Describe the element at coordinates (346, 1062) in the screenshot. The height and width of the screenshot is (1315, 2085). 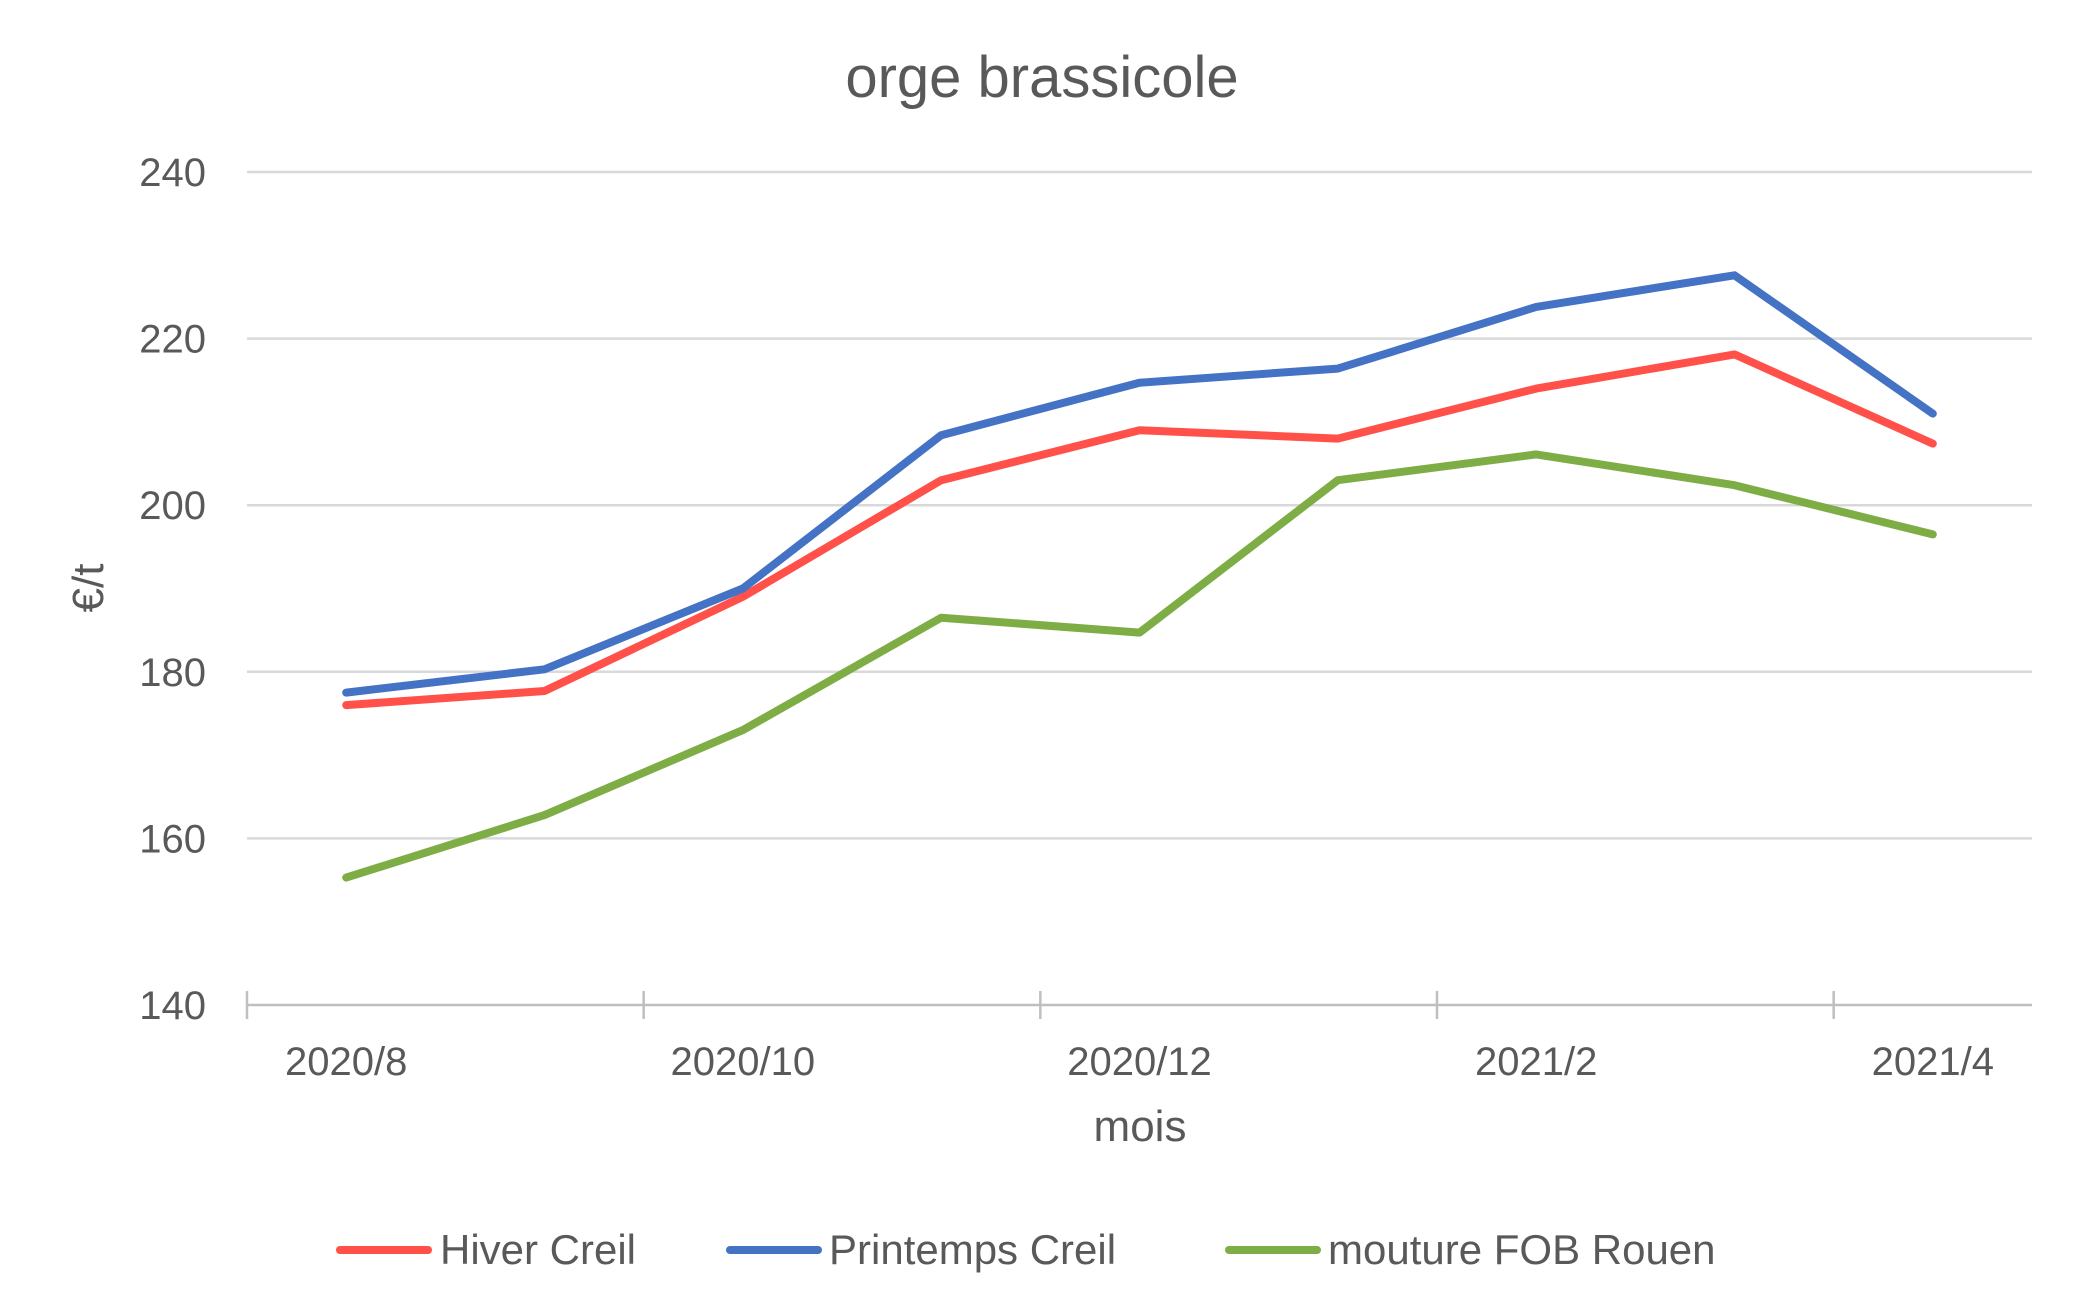
I see `x-tick-label: 2020/8` at that location.